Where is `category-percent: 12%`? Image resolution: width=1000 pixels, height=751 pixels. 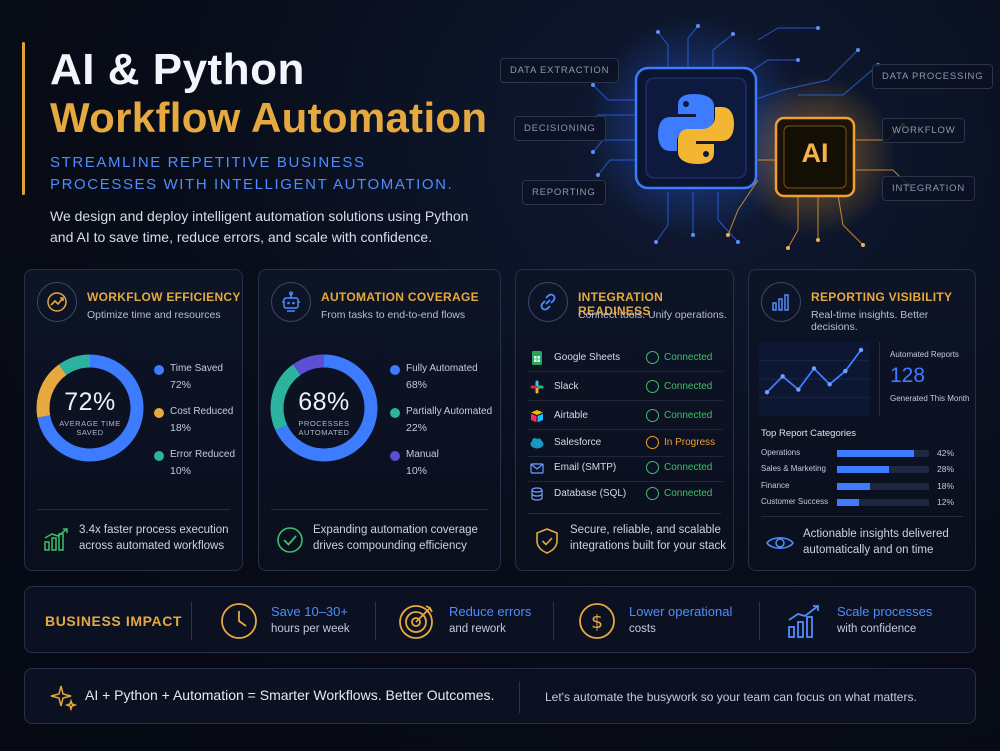
category-percent: 12% is located at coordinates (946, 502).